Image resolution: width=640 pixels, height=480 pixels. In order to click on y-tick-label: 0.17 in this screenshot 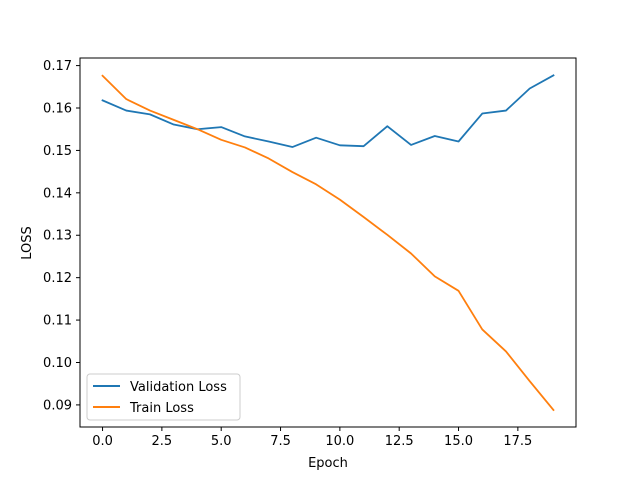, I will do `click(57, 66)`.